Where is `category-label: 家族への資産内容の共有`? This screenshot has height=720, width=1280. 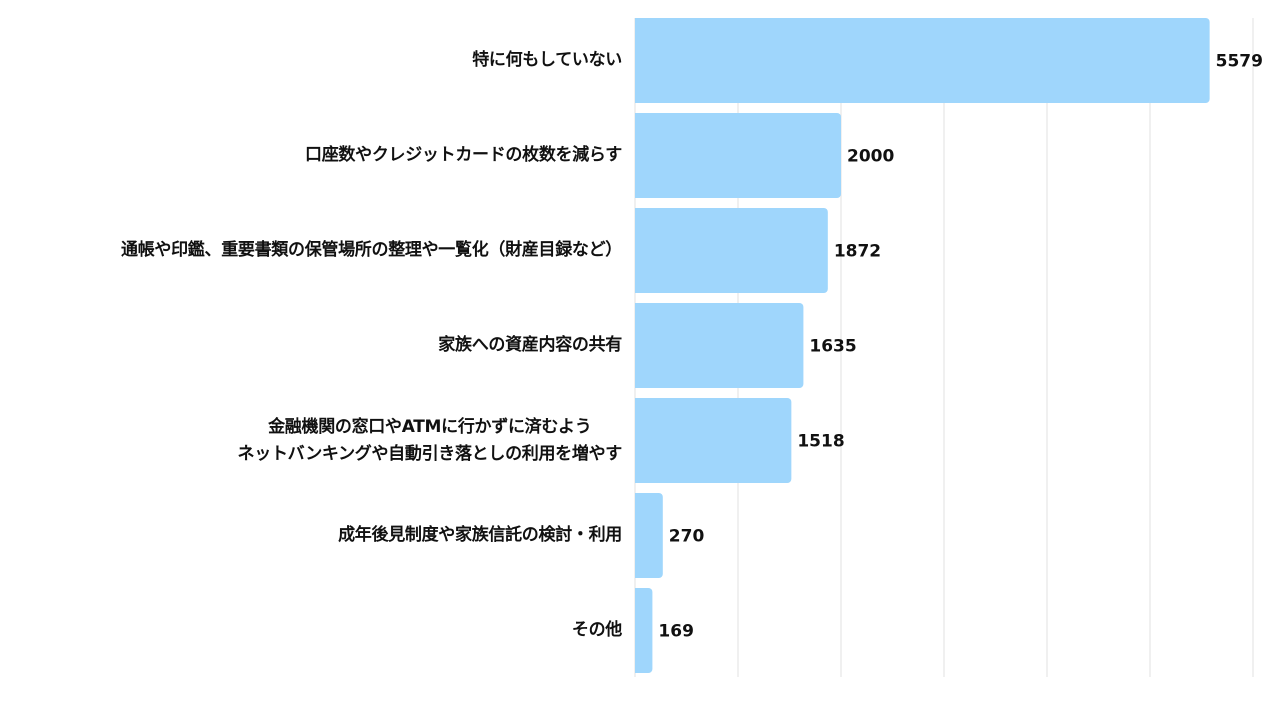 category-label: 家族への資産内容の共有 is located at coordinates (530, 345).